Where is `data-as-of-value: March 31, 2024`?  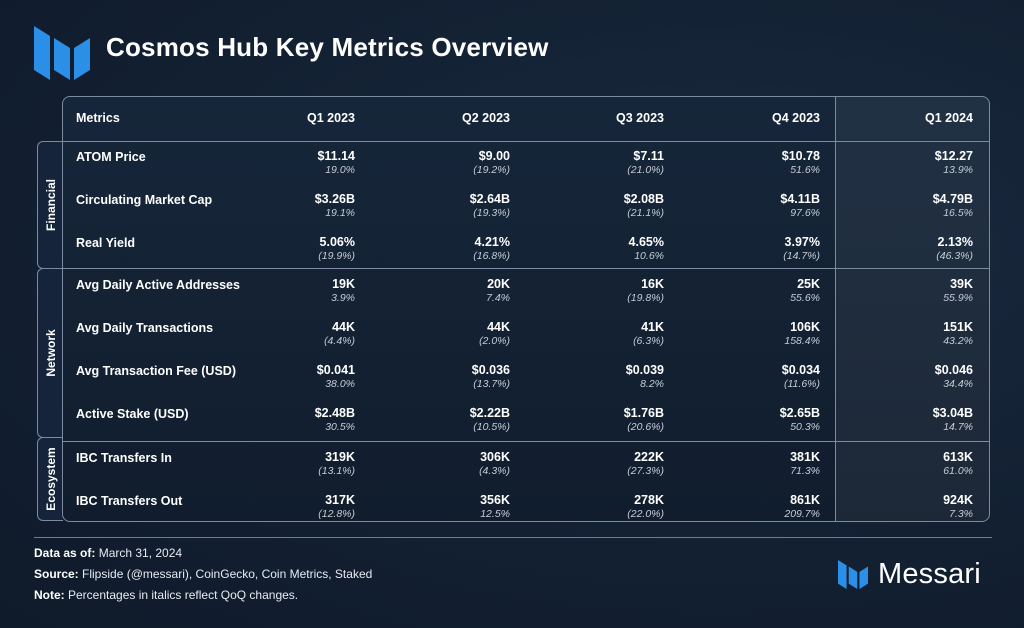
data-as-of-value: March 31, 2024 is located at coordinates (139, 553).